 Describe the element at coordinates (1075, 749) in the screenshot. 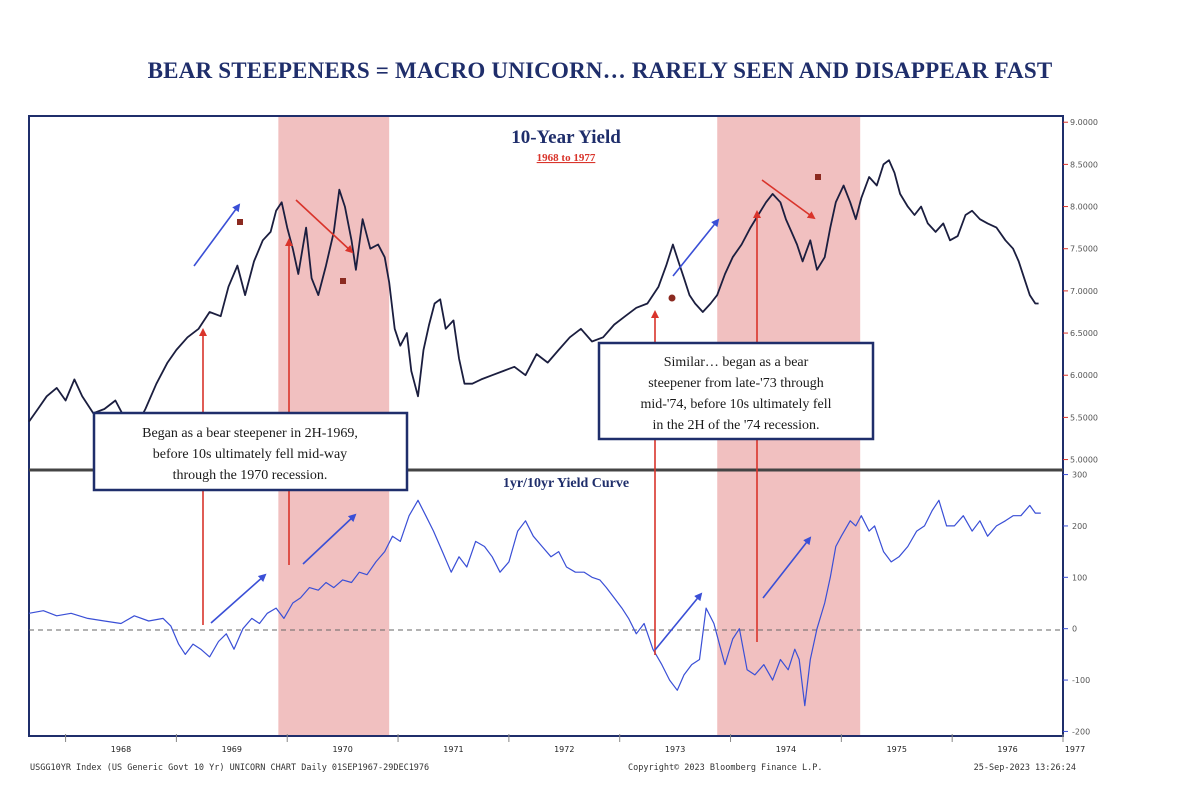

I see `x-tick-label: 1977` at that location.